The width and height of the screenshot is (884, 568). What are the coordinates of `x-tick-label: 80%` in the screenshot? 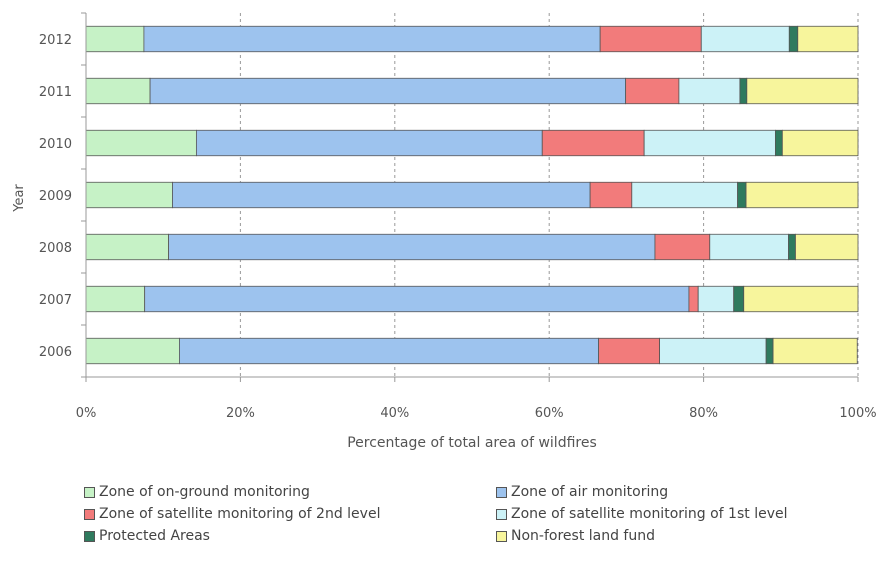 It's located at (703, 413).